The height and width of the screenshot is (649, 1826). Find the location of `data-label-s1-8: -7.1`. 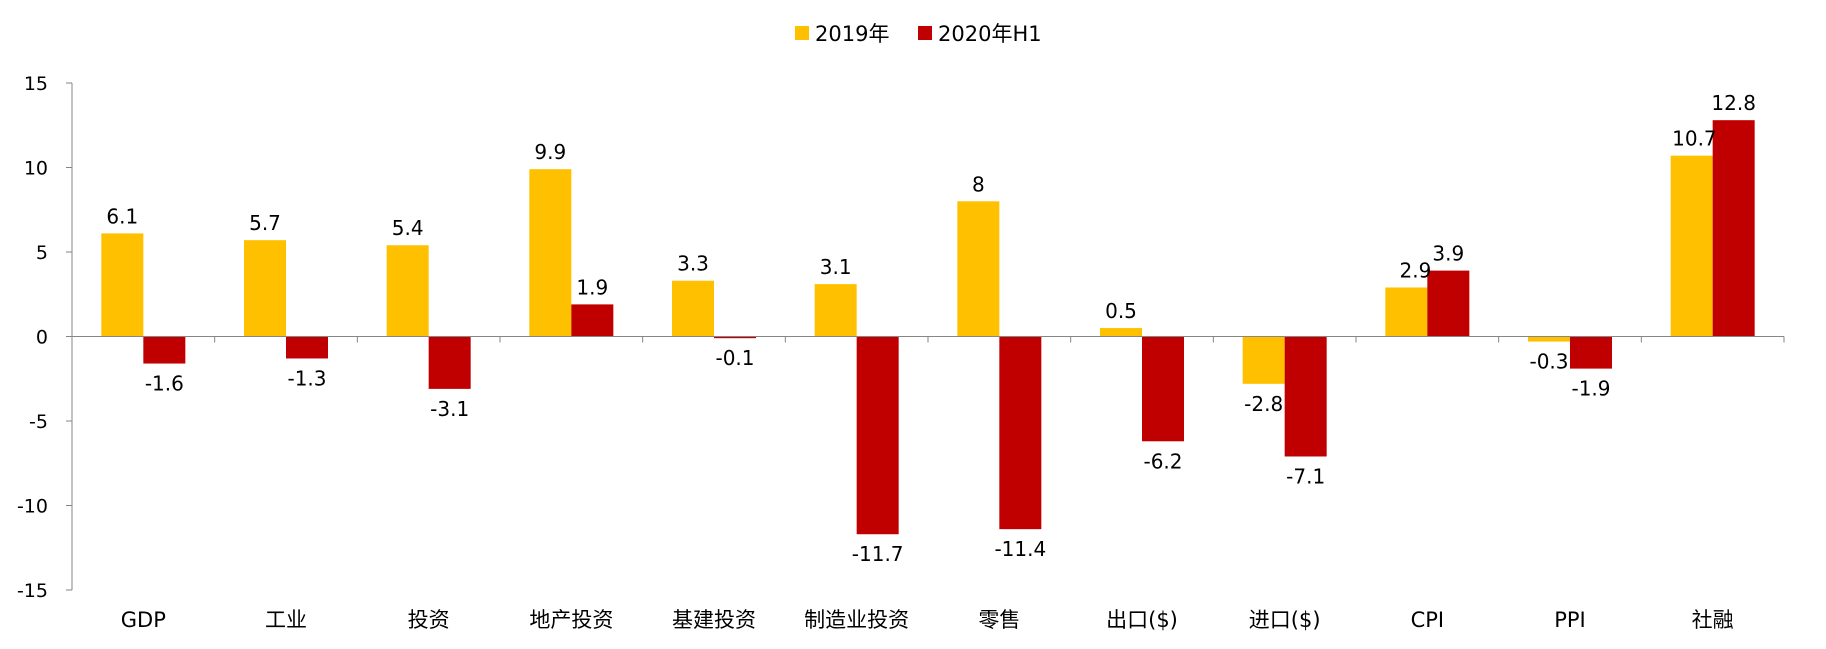

data-label-s1-8: -7.1 is located at coordinates (1305, 476).